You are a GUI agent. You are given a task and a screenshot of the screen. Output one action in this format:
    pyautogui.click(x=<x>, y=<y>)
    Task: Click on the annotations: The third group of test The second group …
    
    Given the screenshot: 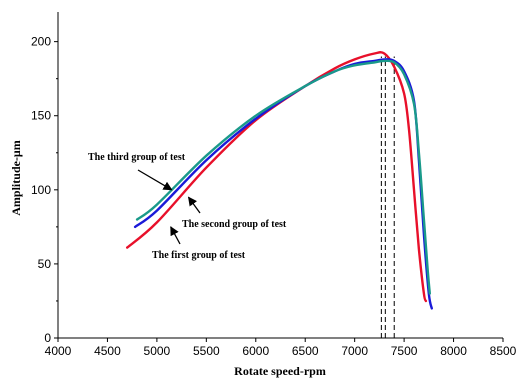 What is the action you would take?
    pyautogui.click(x=187, y=206)
    